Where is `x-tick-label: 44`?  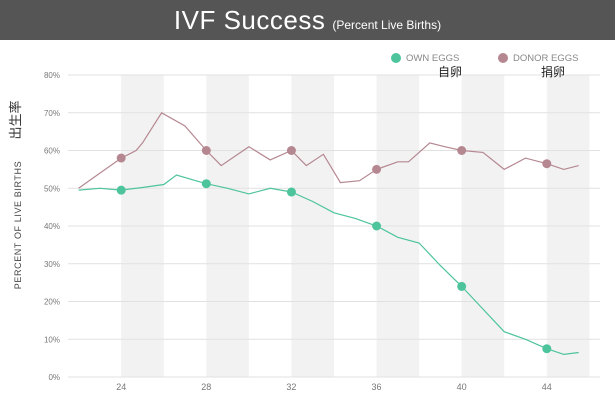
x-tick-label: 44 is located at coordinates (547, 387).